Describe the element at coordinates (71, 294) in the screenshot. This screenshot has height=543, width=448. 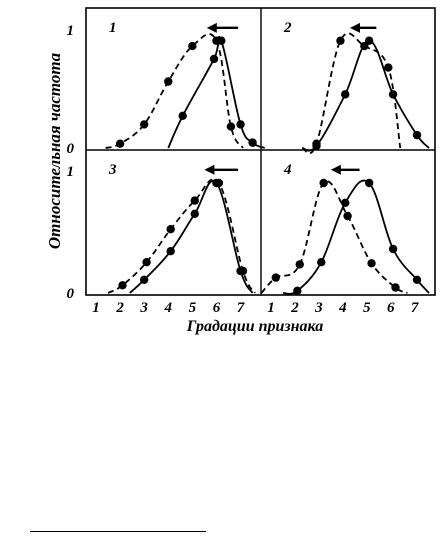
I see `y-tick-bottom-0: 0` at that location.